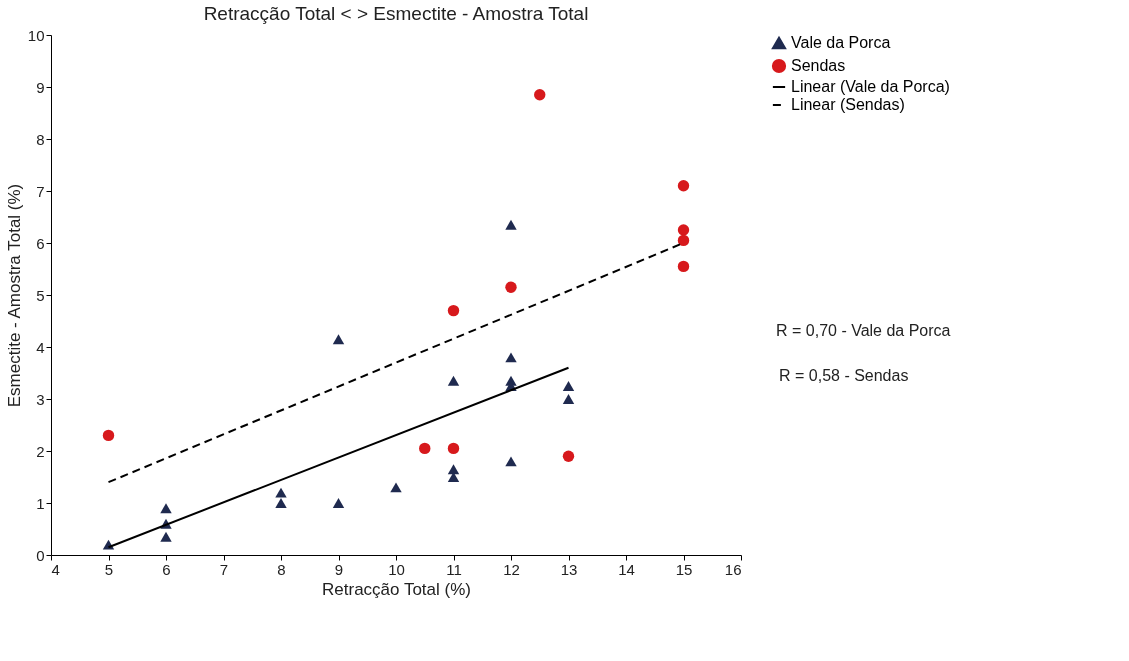  Describe the element at coordinates (281, 569) in the screenshot. I see `x-tick-label: 8` at that location.